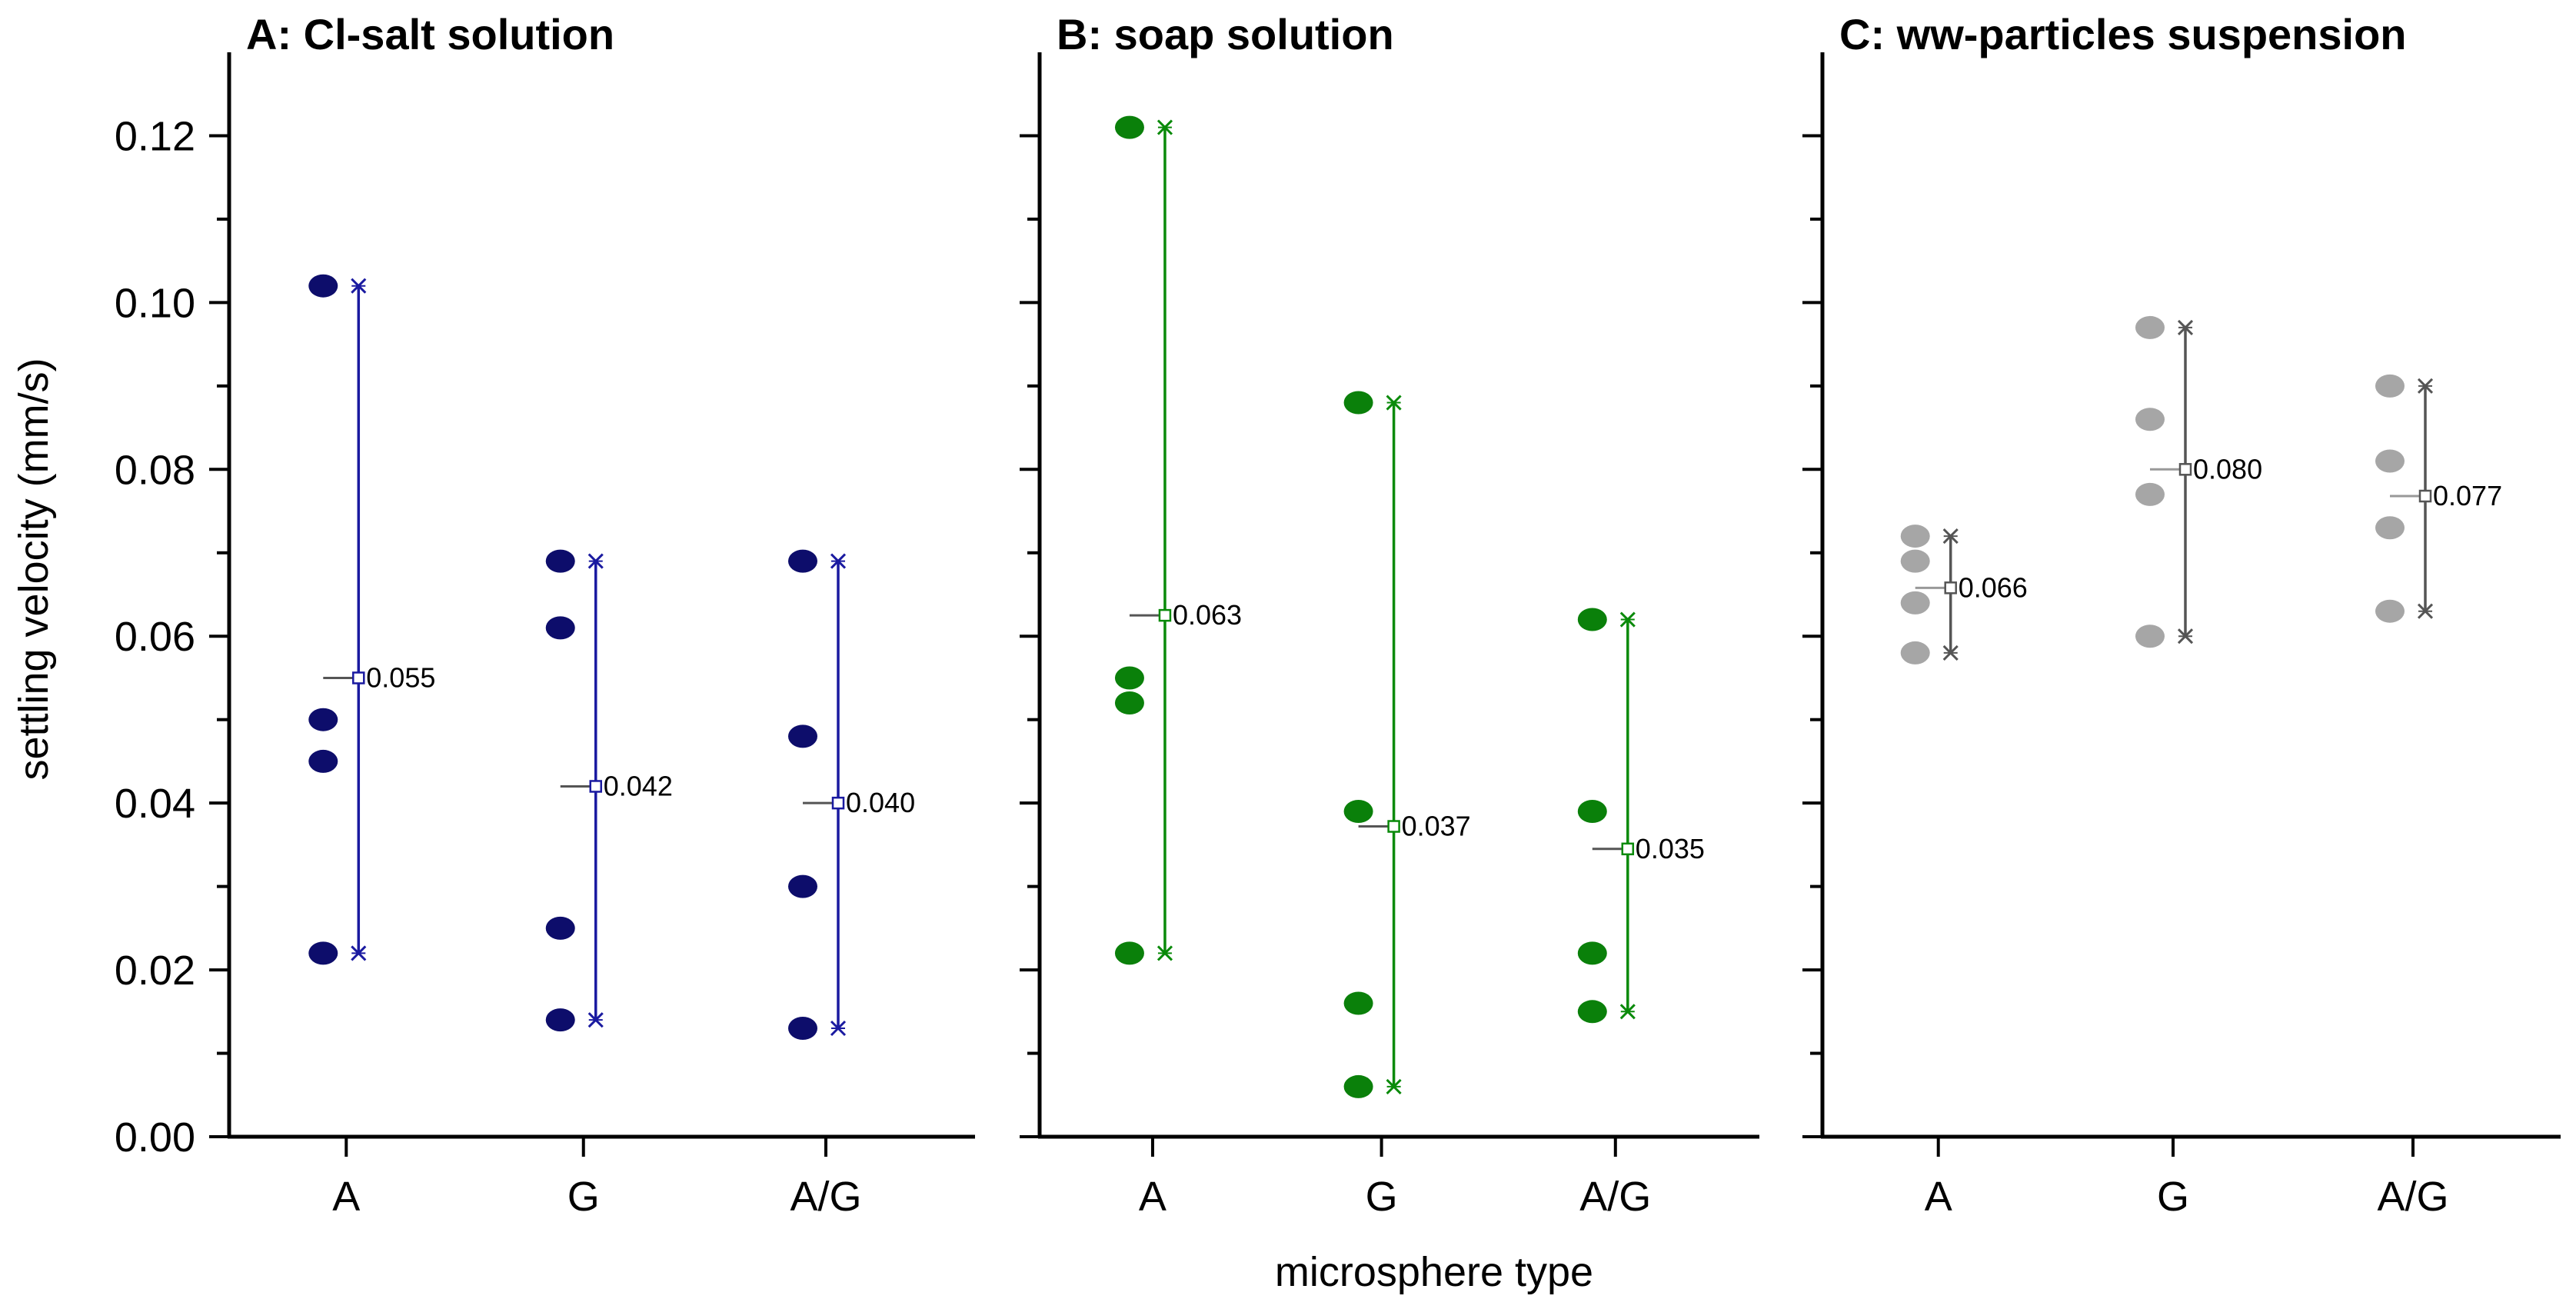  Describe the element at coordinates (400, 677) in the screenshot. I see `mean-label: 0.055` at that location.